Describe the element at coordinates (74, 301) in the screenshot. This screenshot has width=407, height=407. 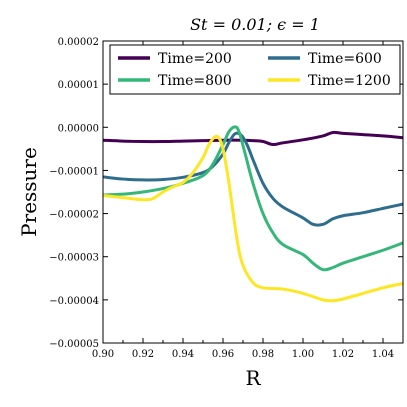
I see `y-tick-label: −0.00004` at that location.